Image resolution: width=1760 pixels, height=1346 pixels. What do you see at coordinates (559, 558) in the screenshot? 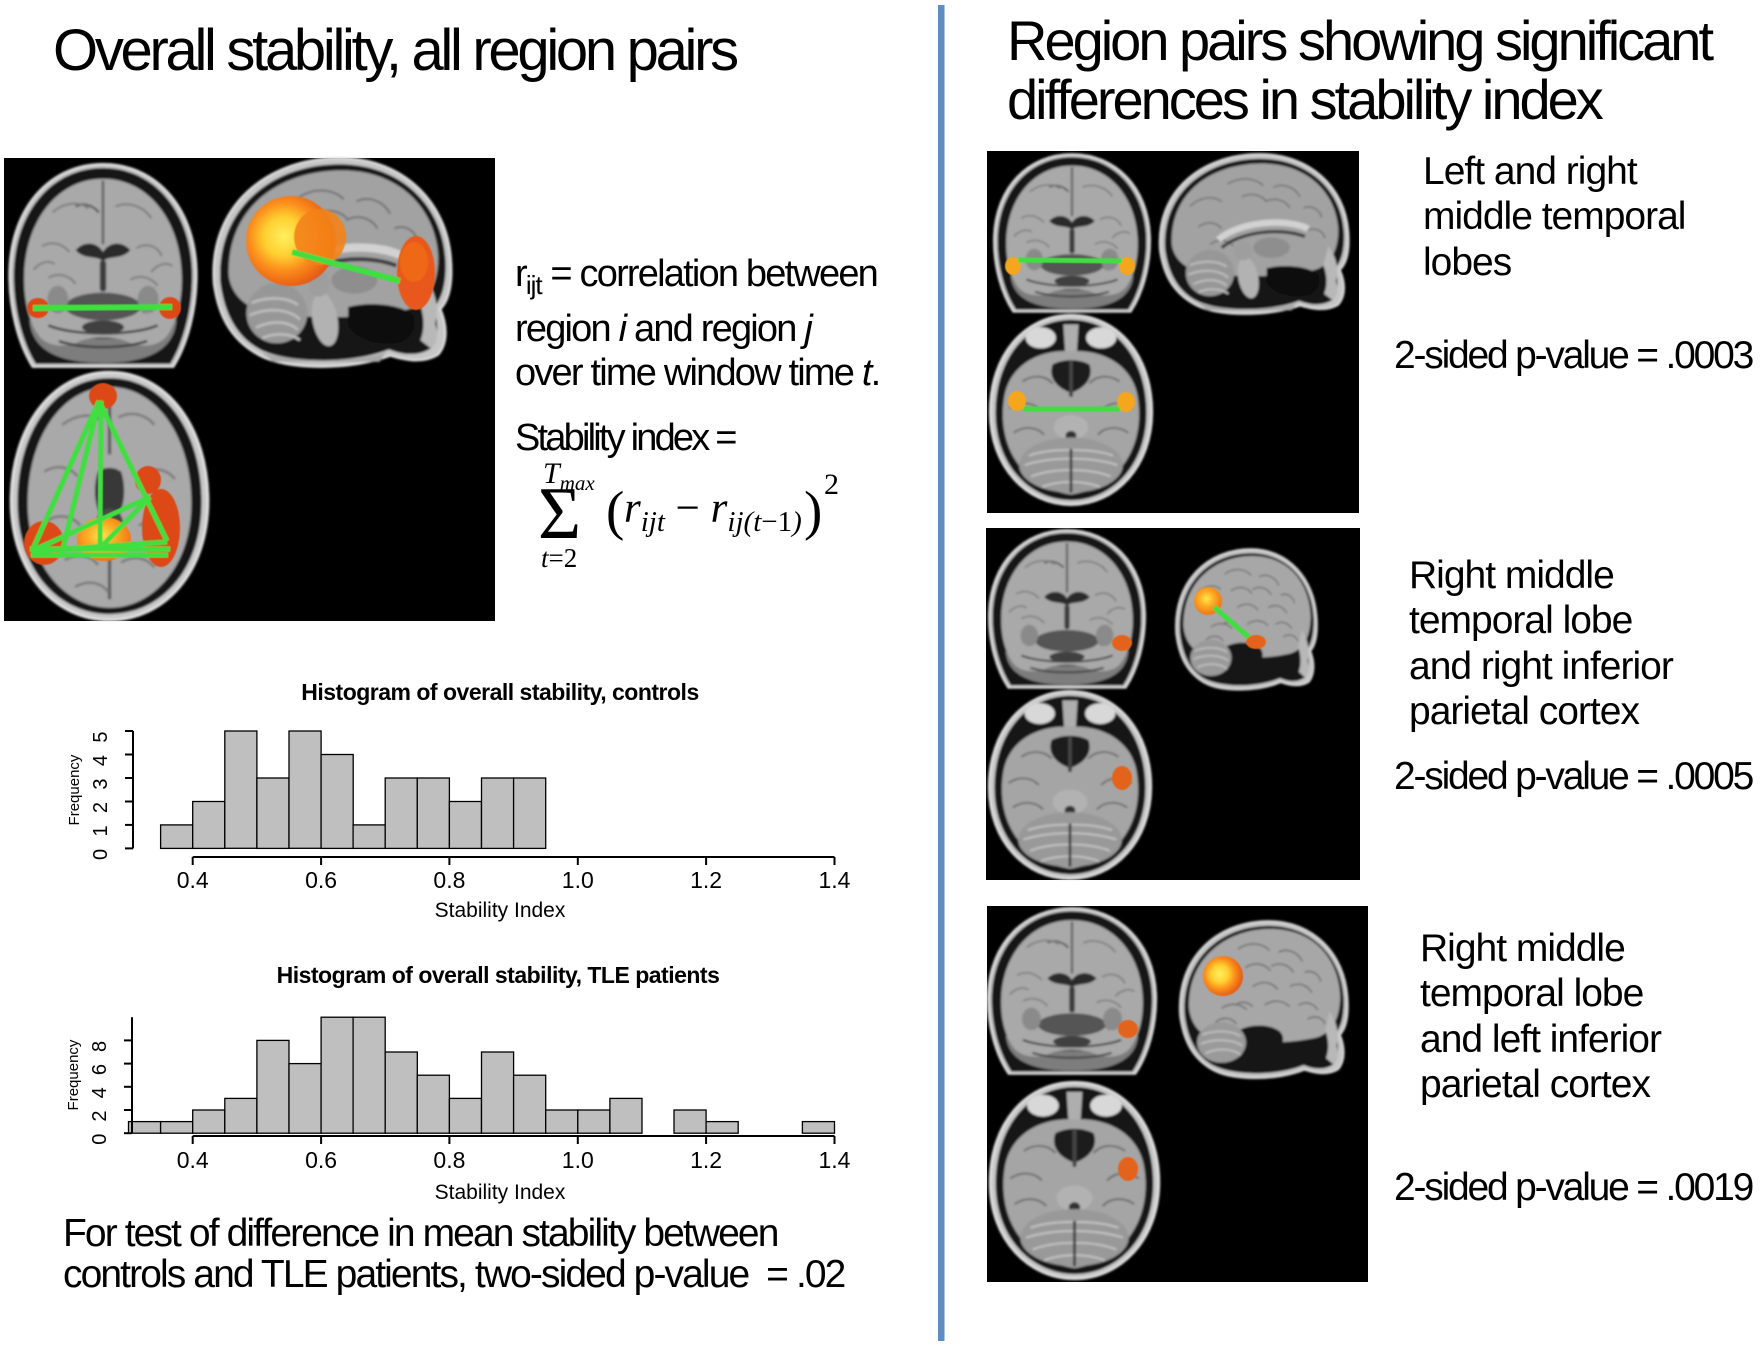
I see `svg-text: t=2` at bounding box center [559, 558].